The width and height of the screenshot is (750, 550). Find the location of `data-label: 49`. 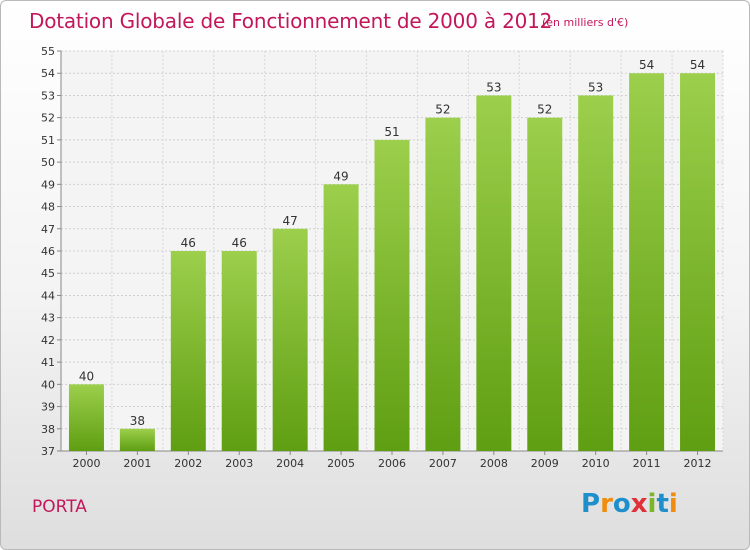

data-label: 49 is located at coordinates (340, 176).